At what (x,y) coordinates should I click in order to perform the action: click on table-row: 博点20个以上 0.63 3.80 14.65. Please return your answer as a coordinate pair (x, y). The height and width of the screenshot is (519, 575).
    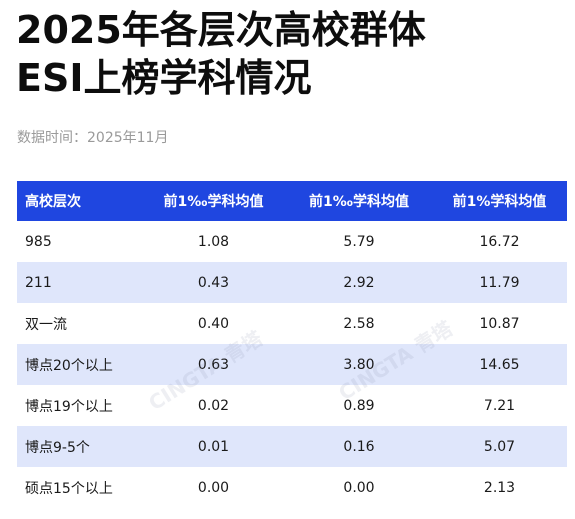
    Looking at the image, I should click on (292, 364).